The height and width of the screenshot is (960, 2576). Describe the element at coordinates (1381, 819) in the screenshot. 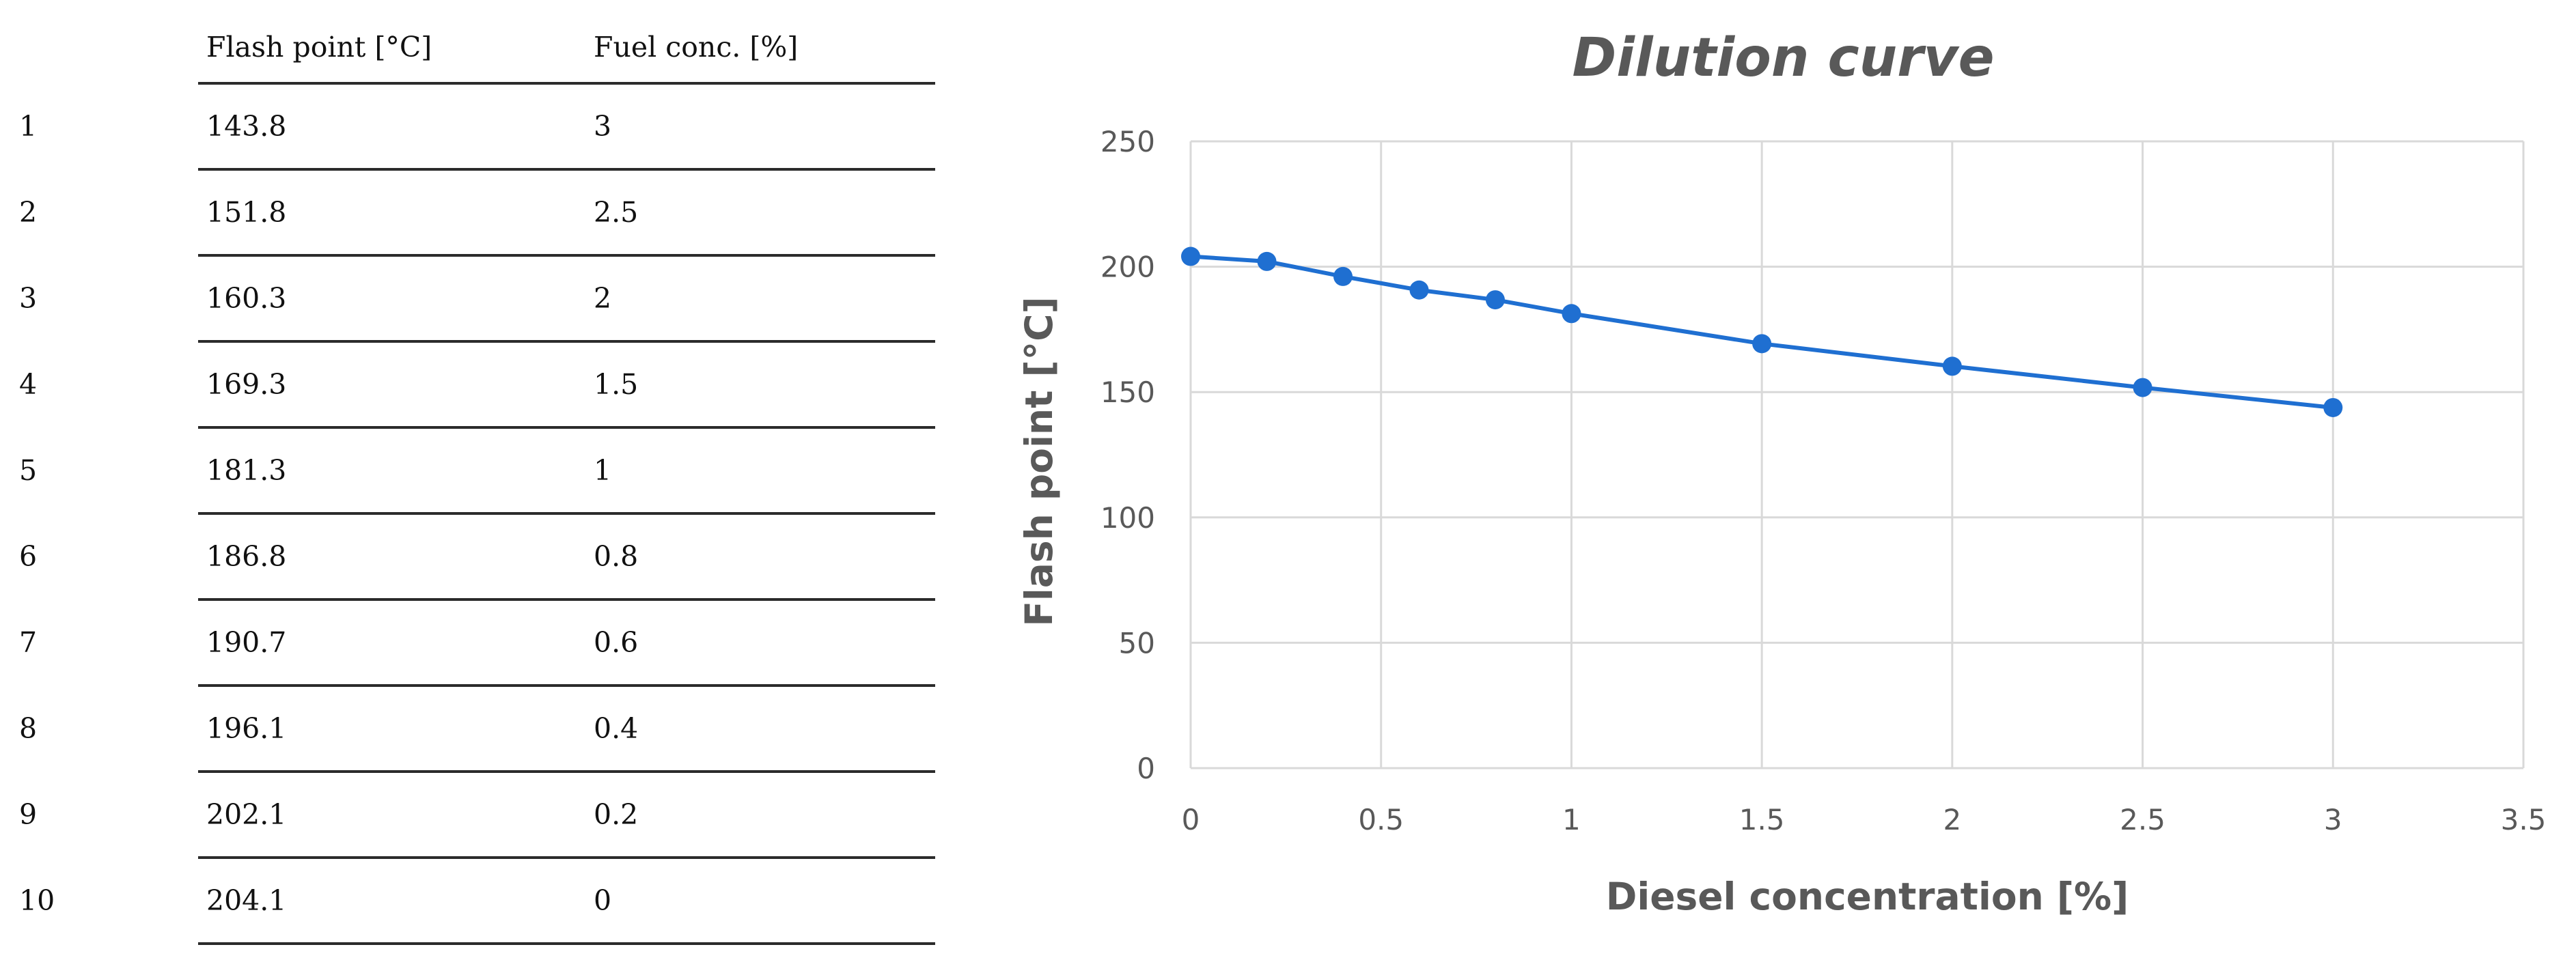

I see `x-tick-label: 0.5` at that location.